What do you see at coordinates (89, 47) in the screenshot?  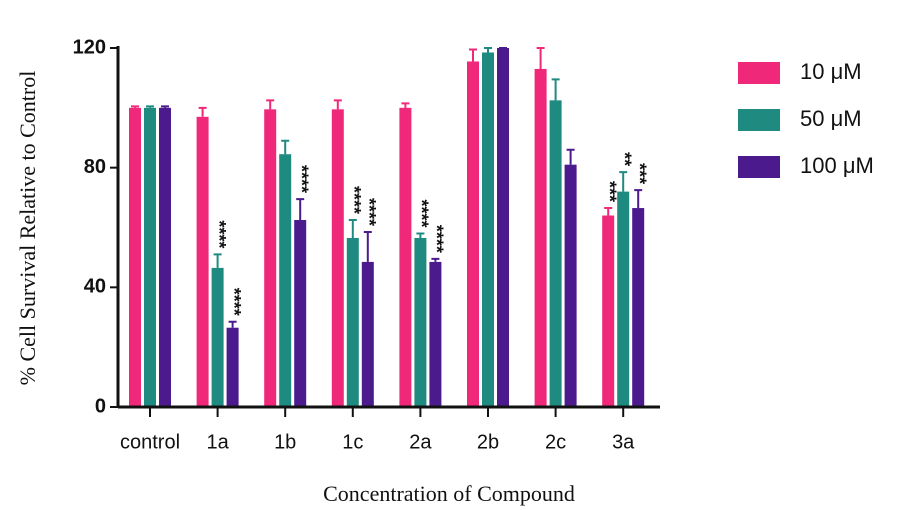 I see `y-tick-label: 120` at bounding box center [89, 47].